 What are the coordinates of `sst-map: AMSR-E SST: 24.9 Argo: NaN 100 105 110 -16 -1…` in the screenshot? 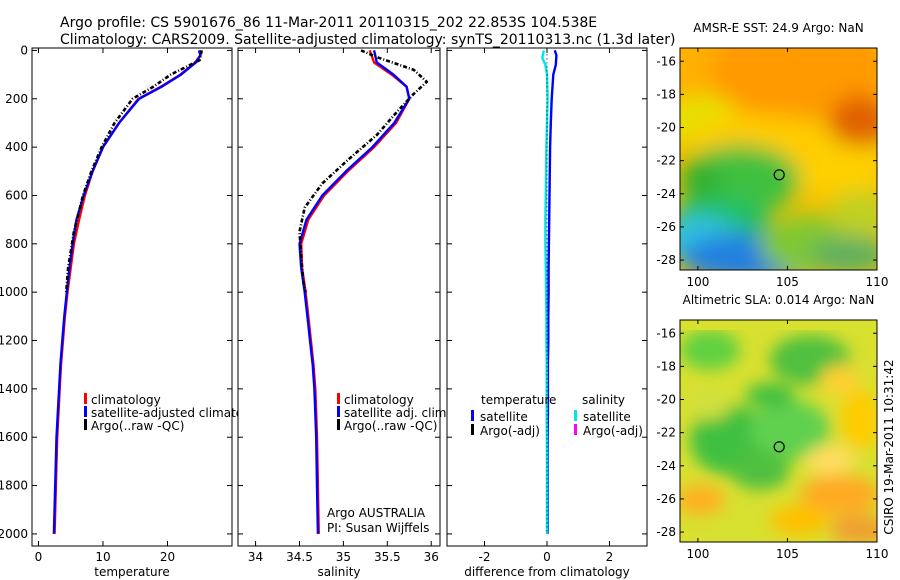 It's located at (772, 155).